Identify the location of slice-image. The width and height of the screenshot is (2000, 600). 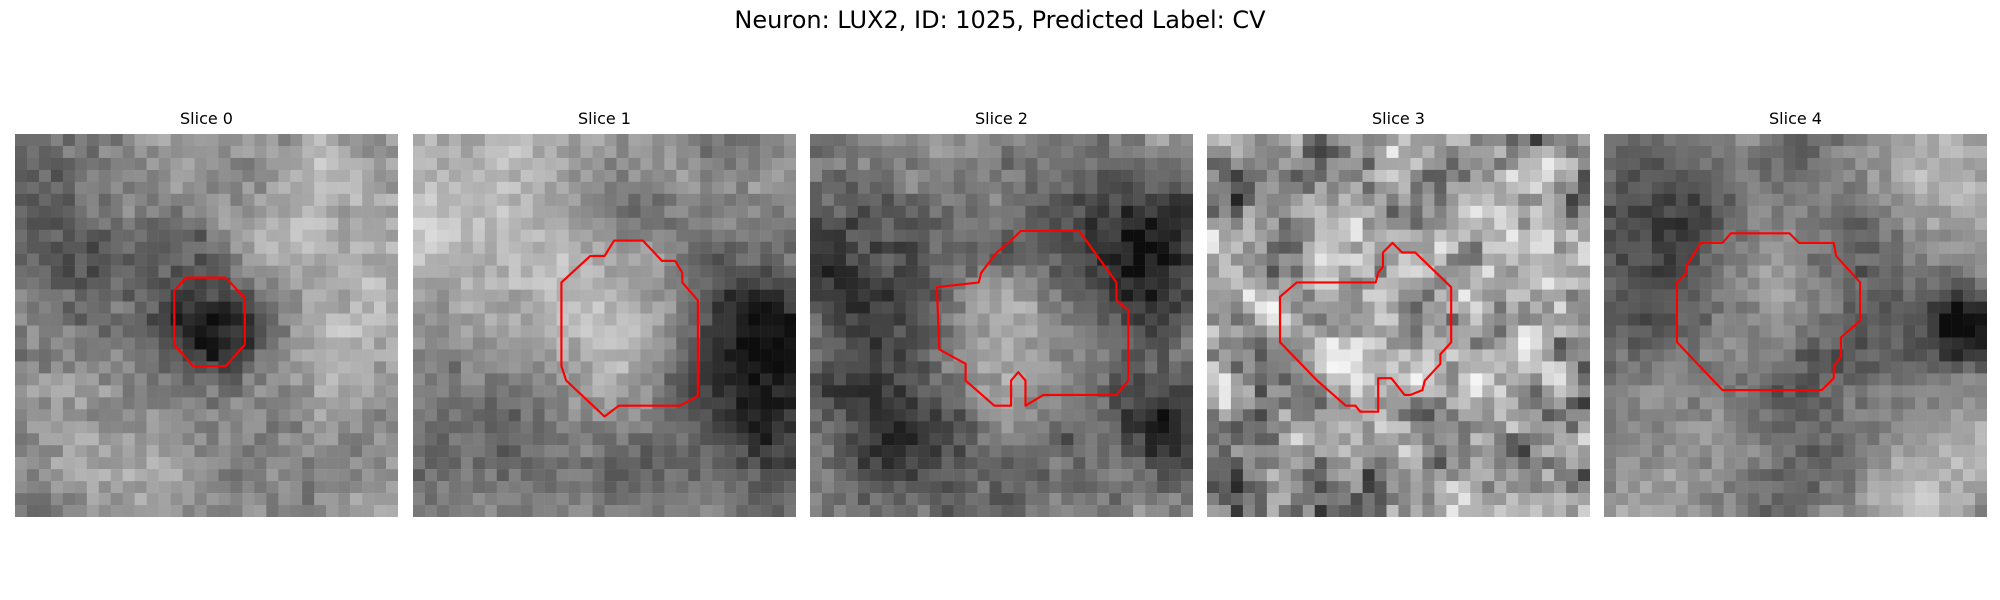
(604, 325).